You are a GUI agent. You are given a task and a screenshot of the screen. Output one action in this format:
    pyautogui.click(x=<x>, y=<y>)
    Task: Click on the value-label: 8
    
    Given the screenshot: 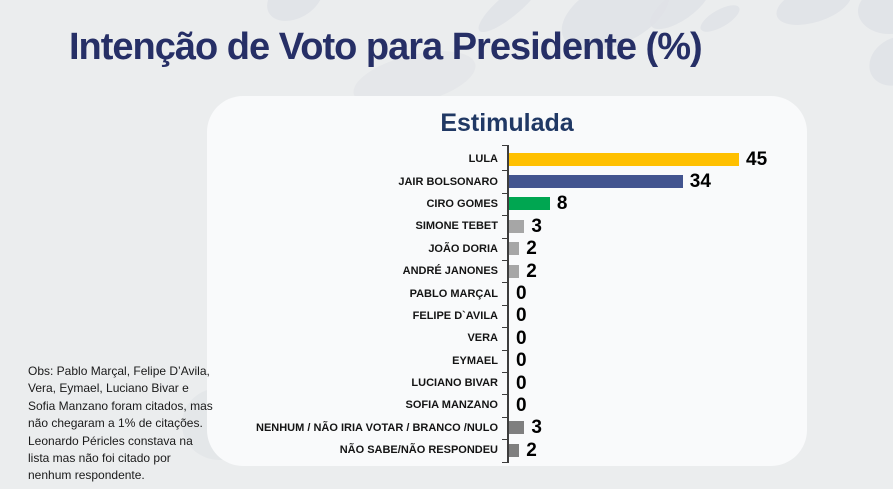 What is the action you would take?
    pyautogui.click(x=562, y=204)
    